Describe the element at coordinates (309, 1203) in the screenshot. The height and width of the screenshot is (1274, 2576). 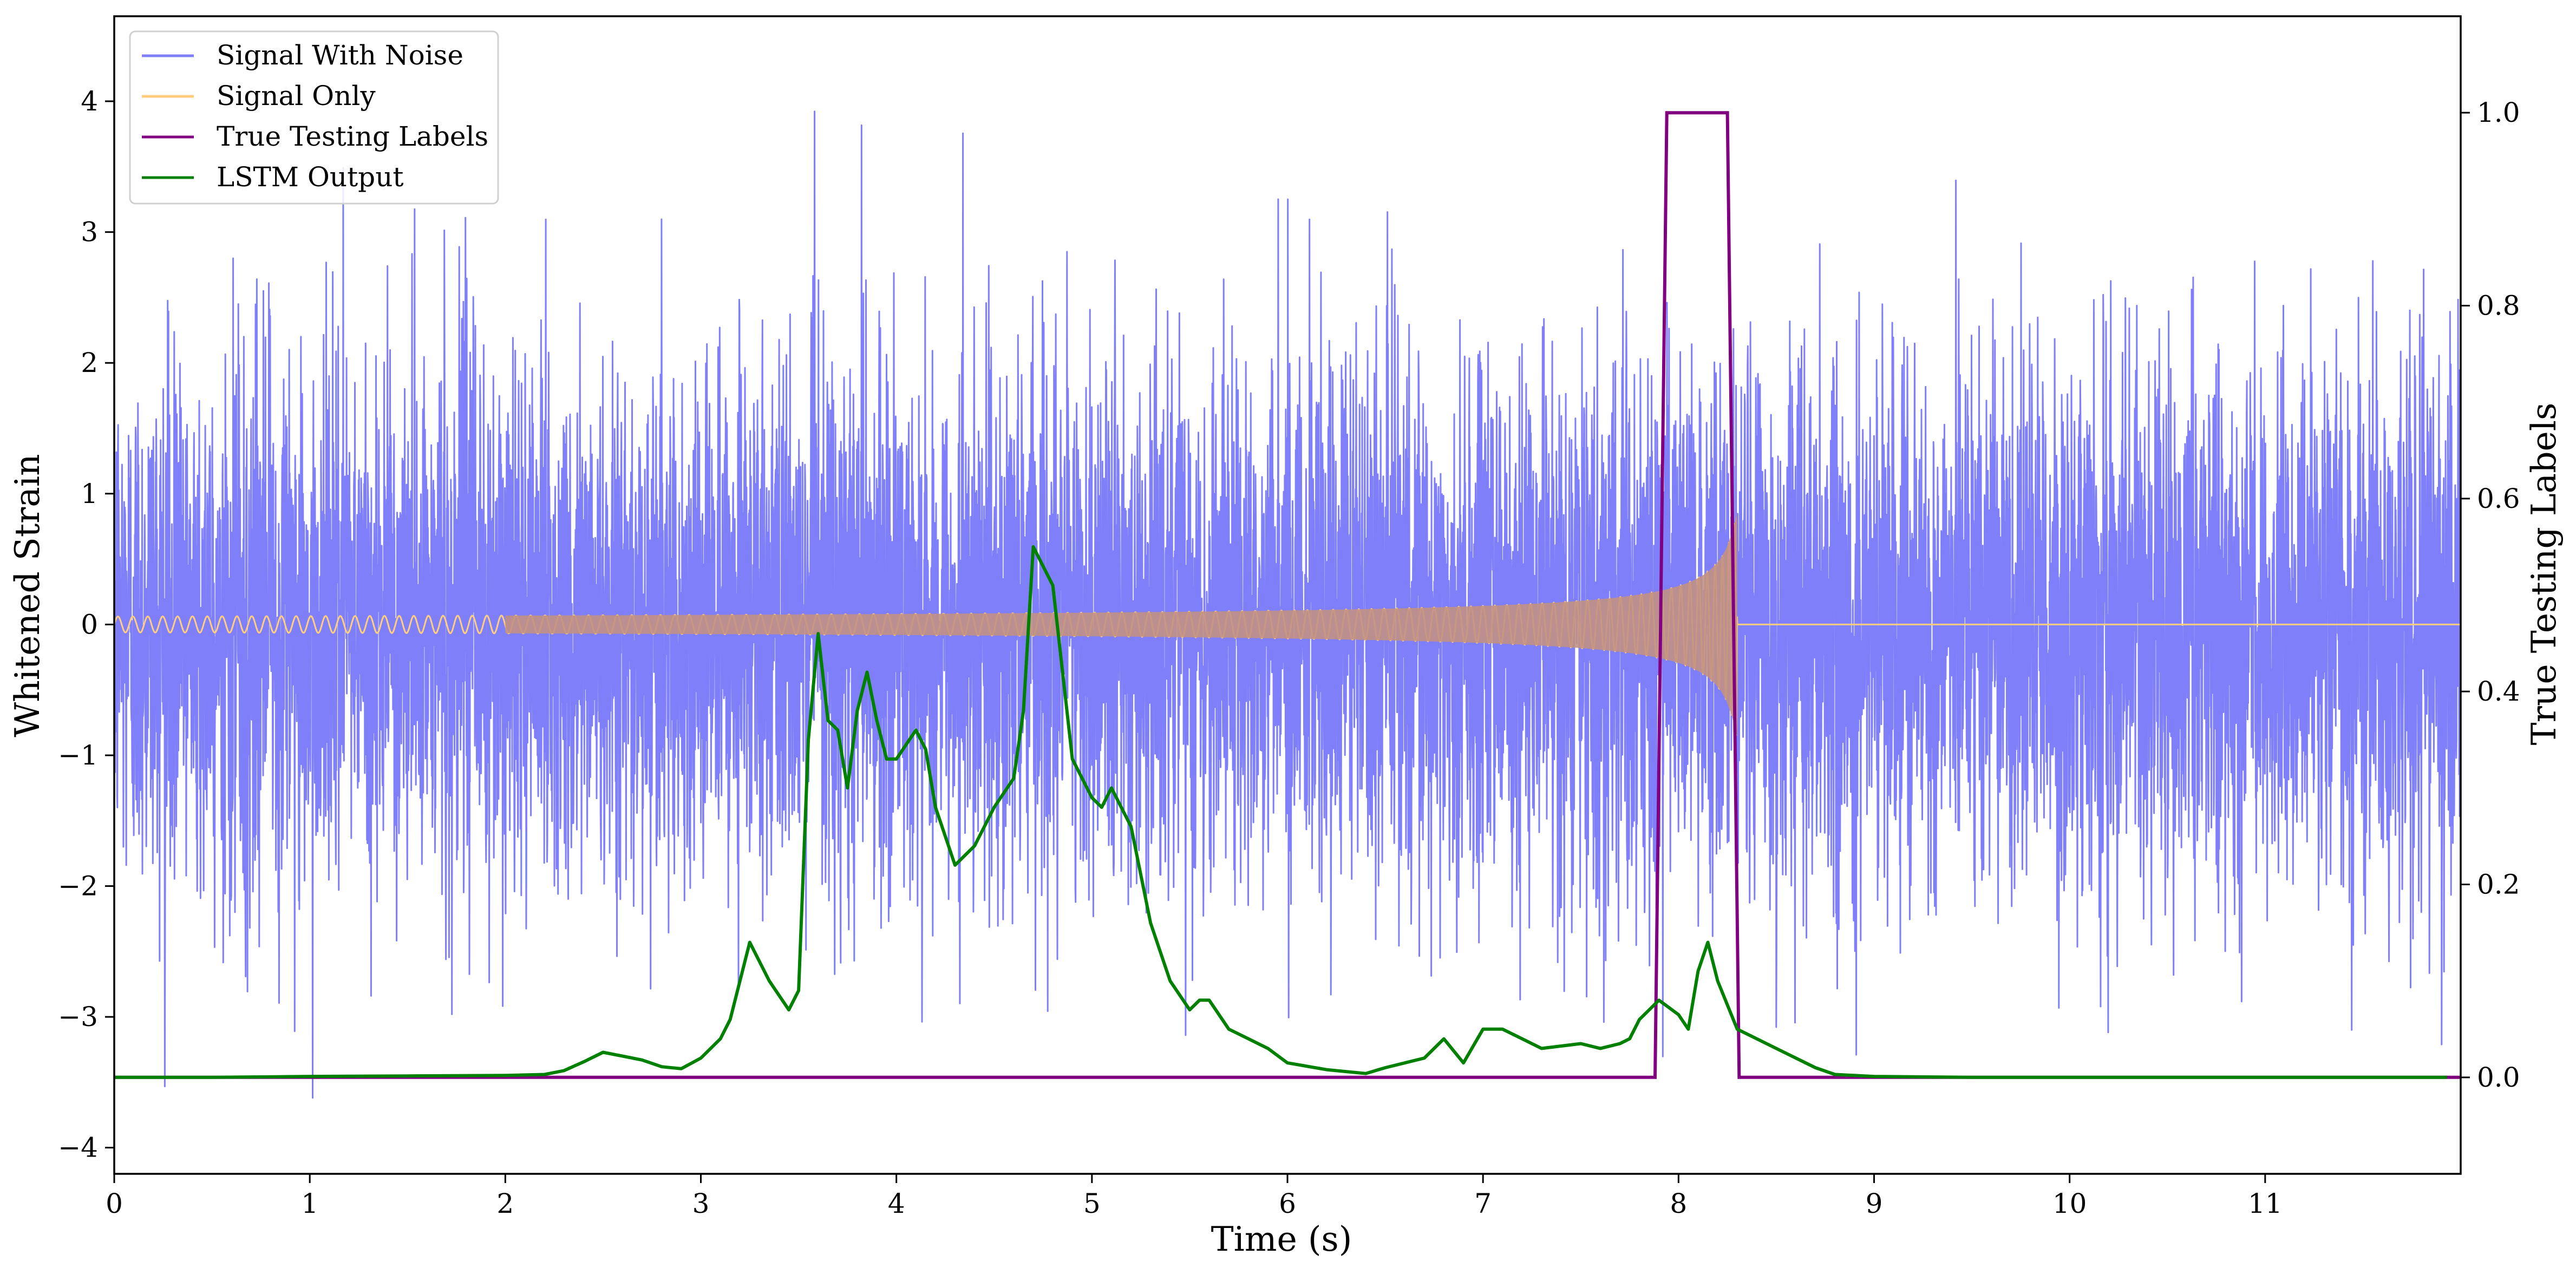
I see `x-tick-label: 1` at that location.